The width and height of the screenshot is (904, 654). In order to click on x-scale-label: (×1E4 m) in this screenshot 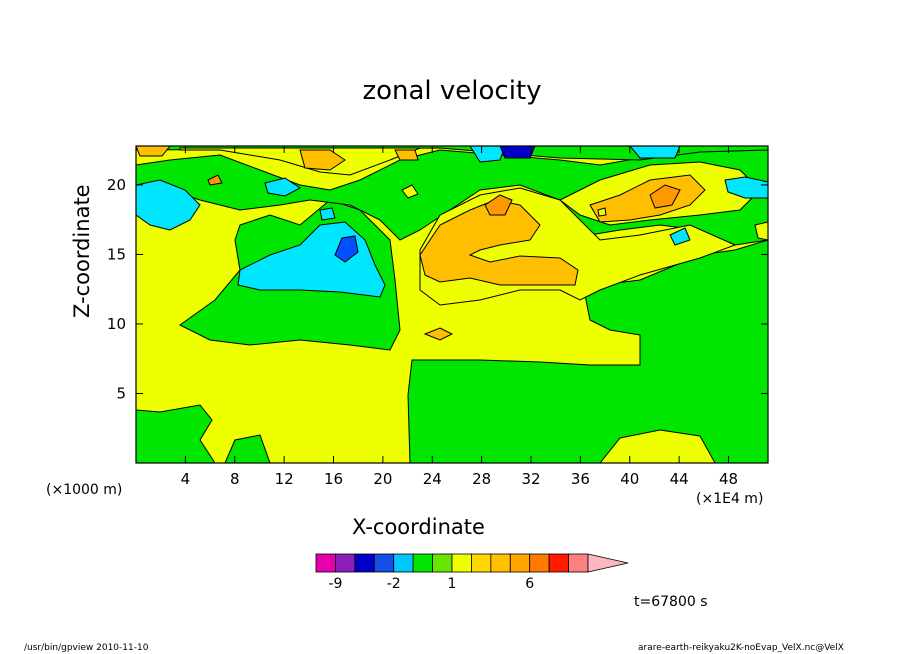, I will do `click(730, 499)`.